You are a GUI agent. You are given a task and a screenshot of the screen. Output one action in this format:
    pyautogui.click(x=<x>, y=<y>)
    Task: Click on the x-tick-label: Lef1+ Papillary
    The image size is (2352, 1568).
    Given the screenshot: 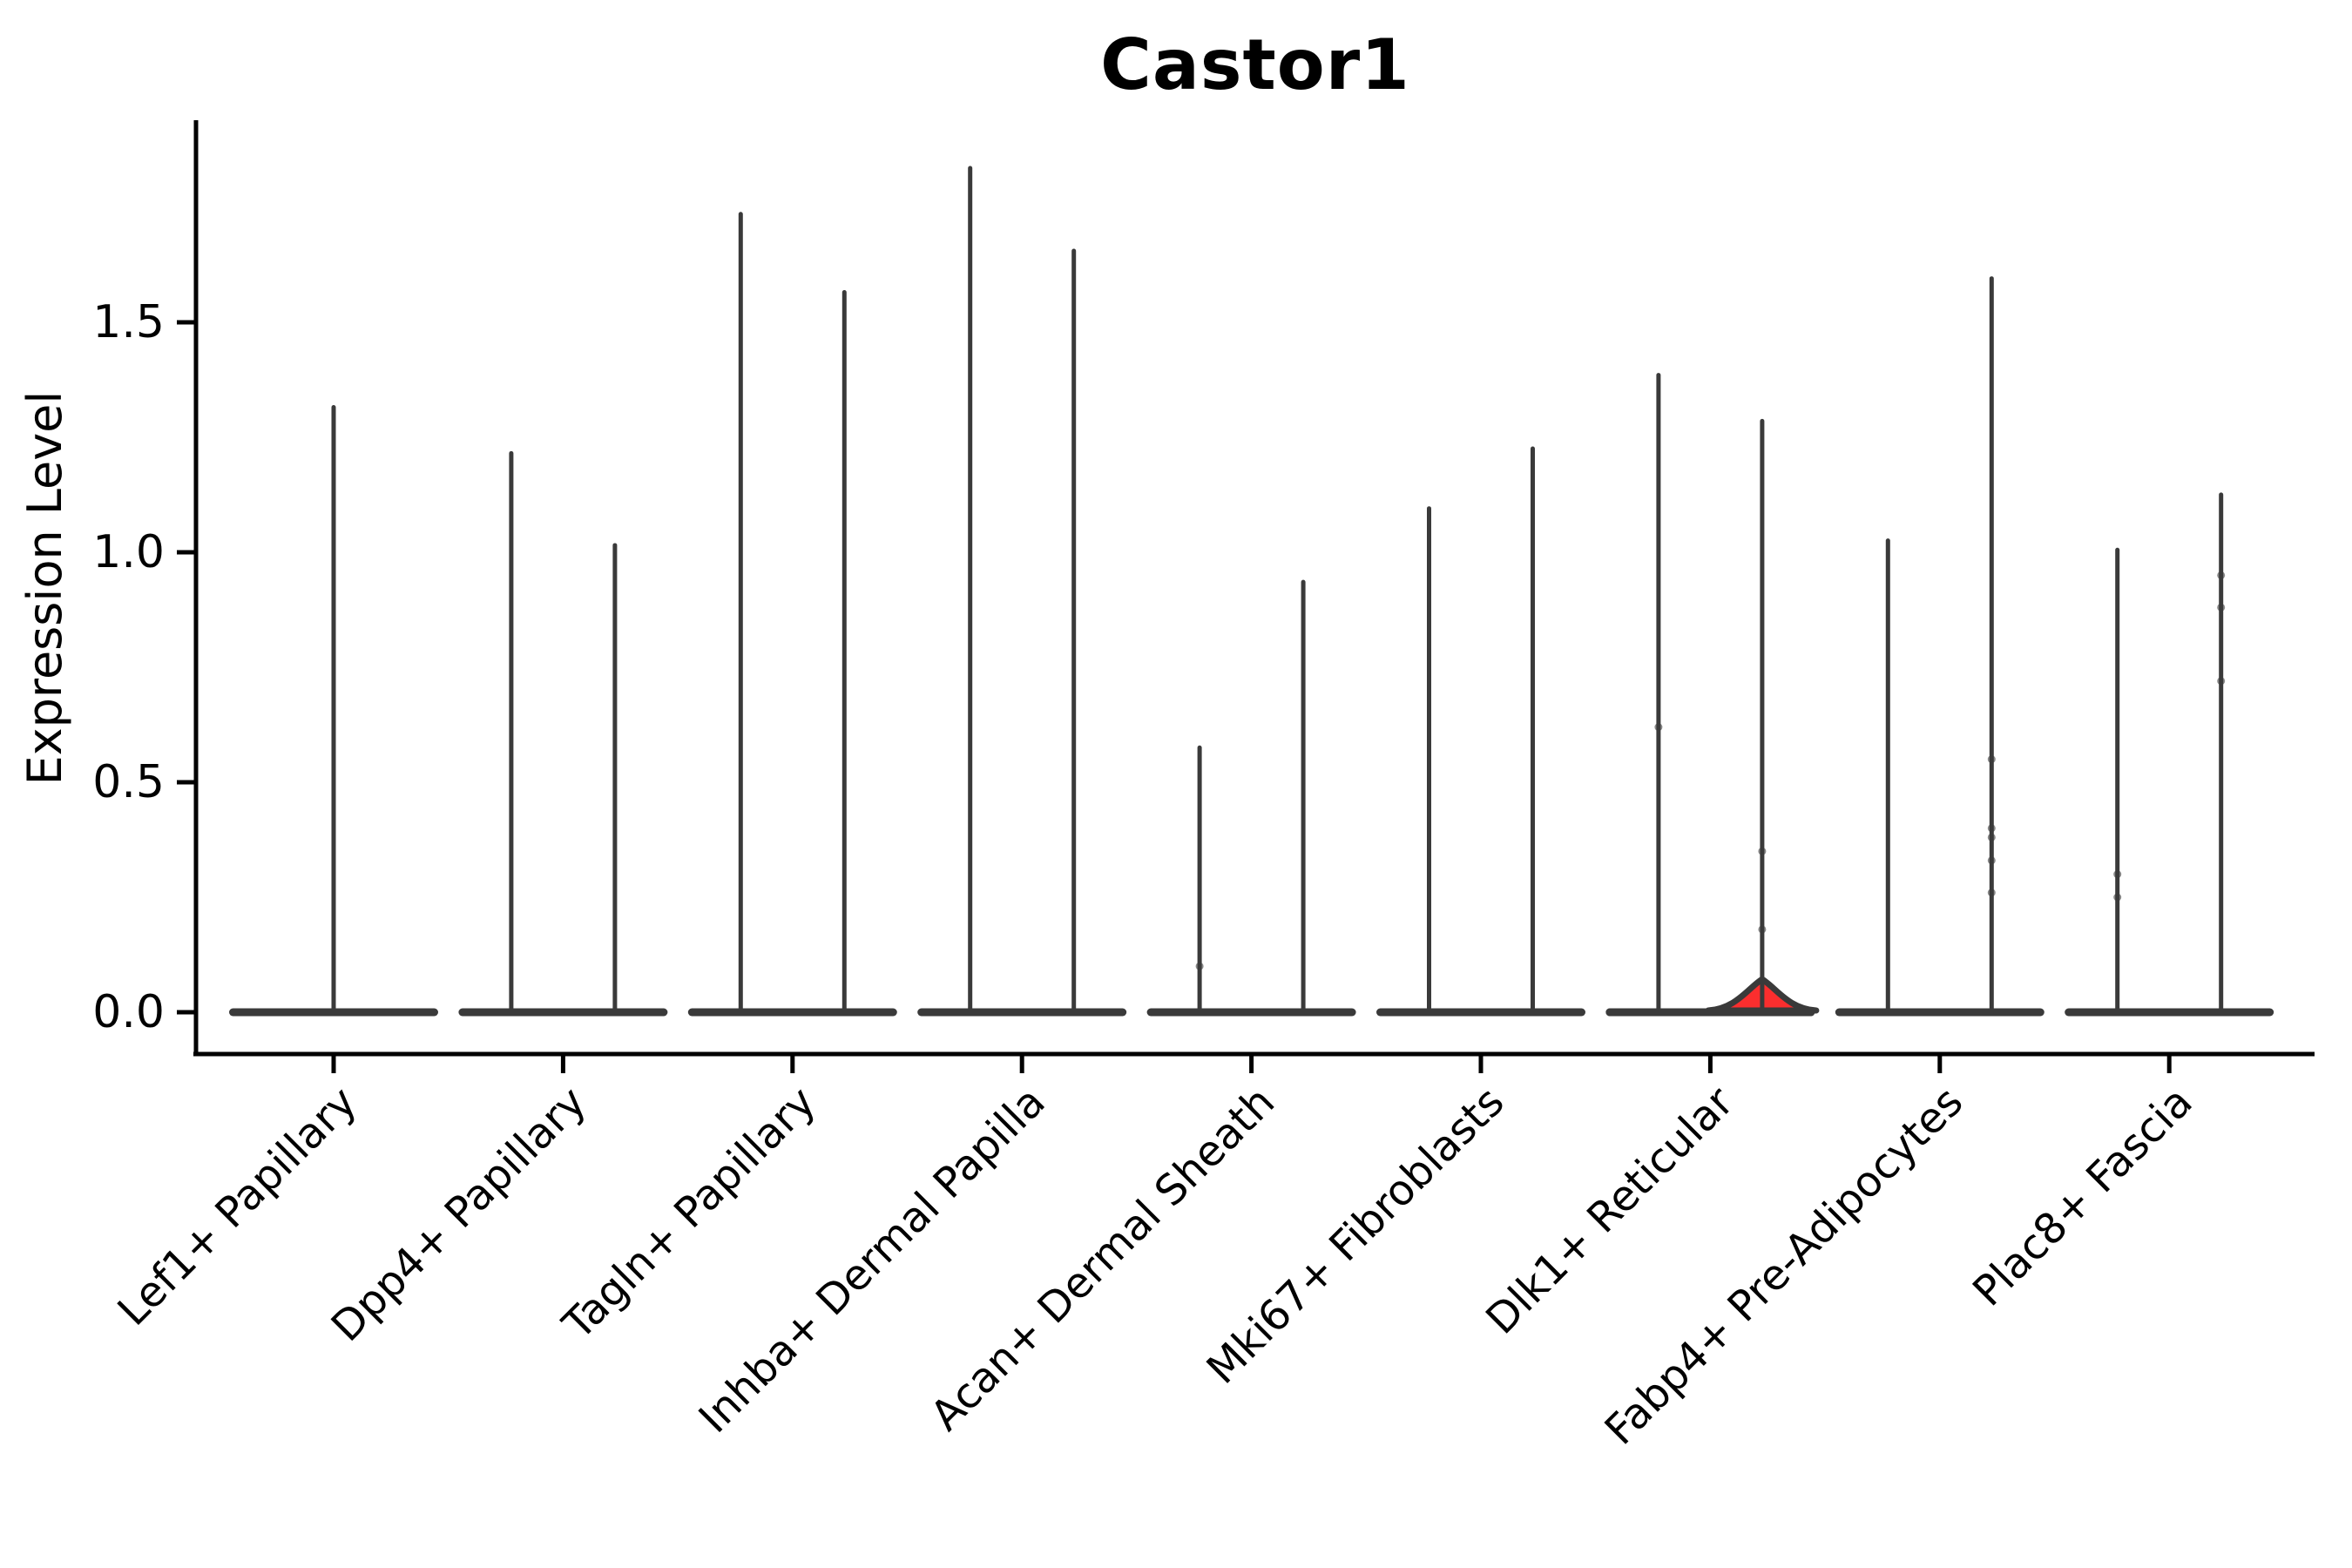 What is the action you would take?
    pyautogui.click(x=238, y=1206)
    